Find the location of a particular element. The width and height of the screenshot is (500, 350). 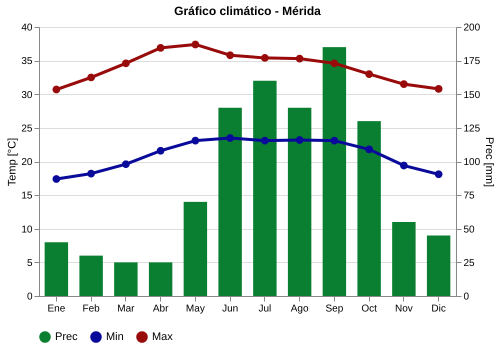

y-tick-label: 35 is located at coordinates (27, 62).